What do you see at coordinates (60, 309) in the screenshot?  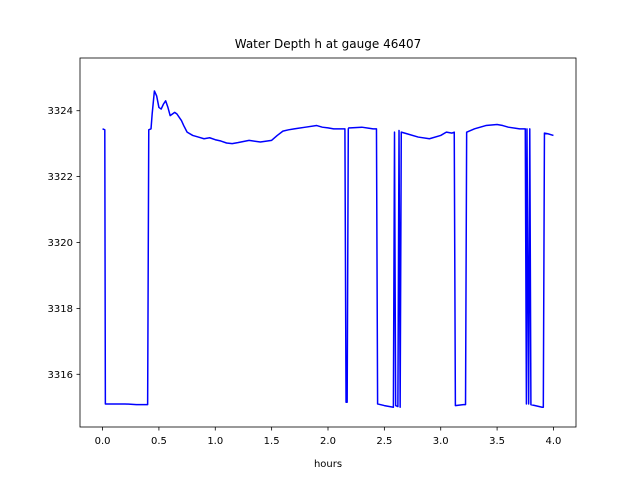 I see `y-tick-label: 3318` at bounding box center [60, 309].